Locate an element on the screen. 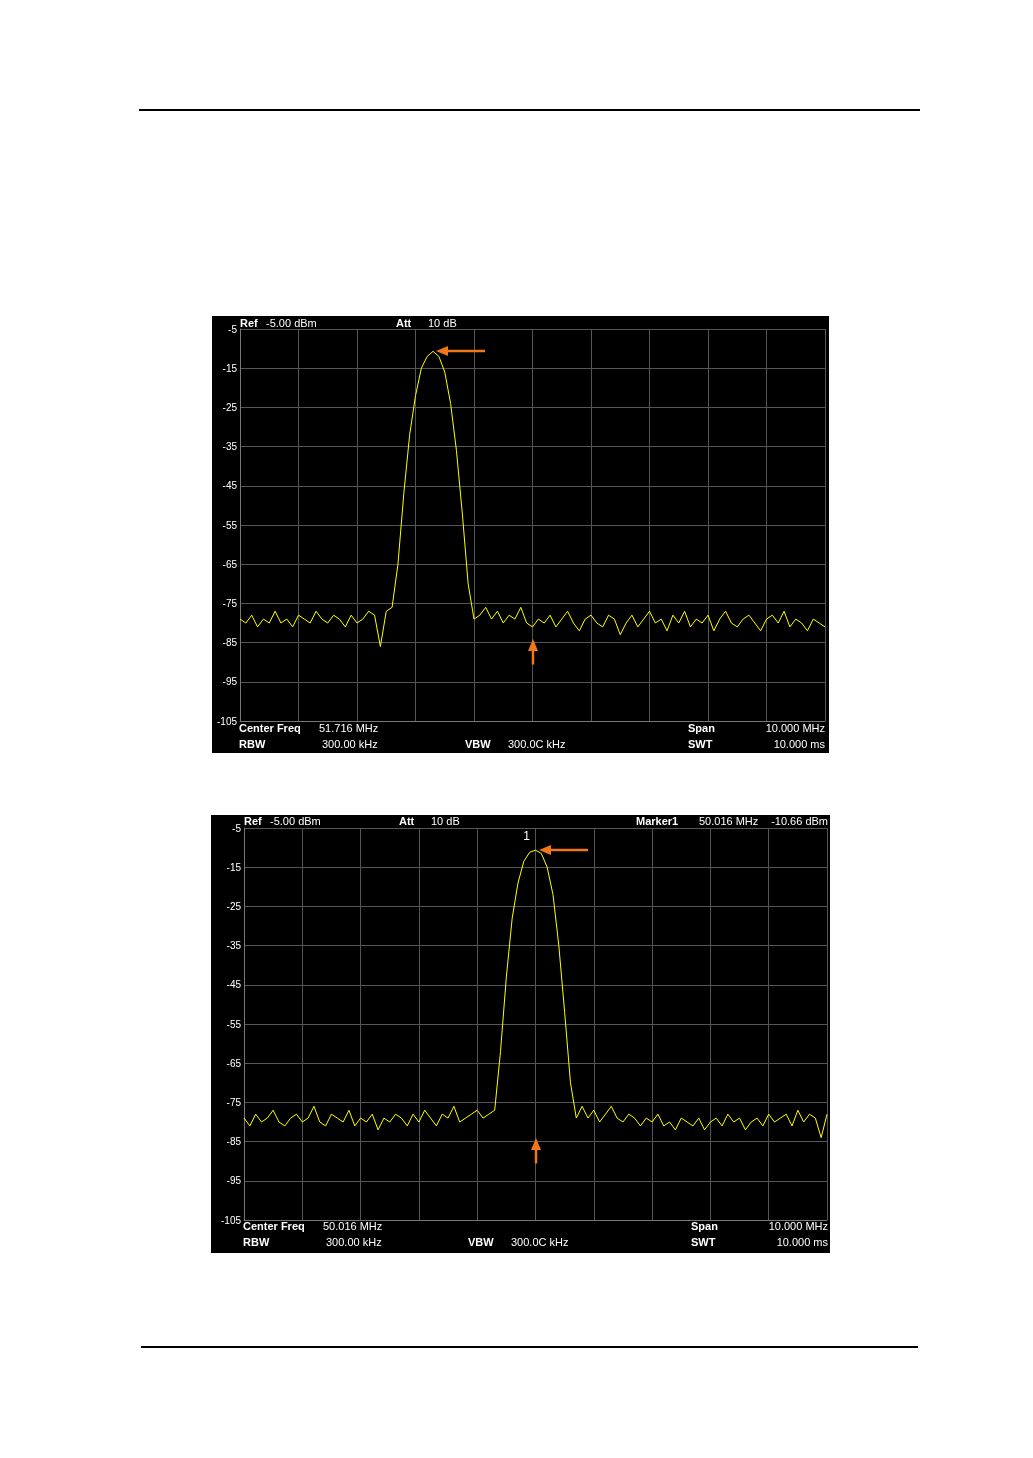  text: -10.66 dBm is located at coordinates (800, 820).